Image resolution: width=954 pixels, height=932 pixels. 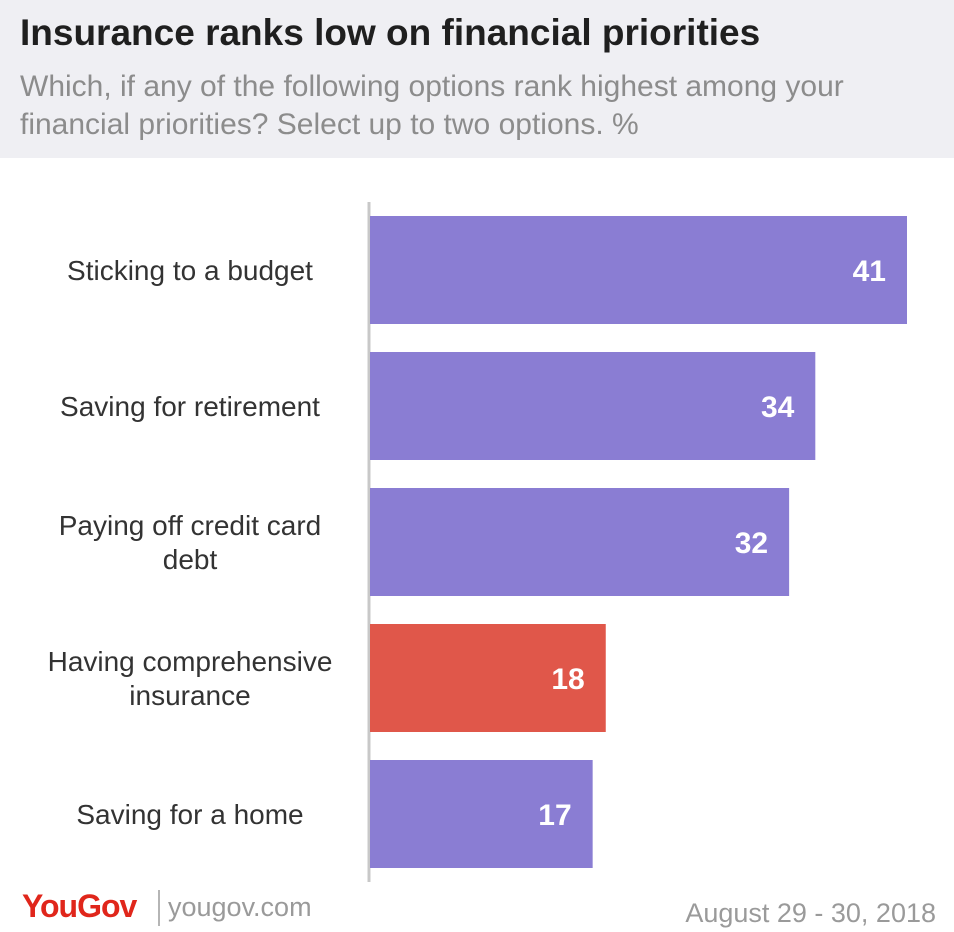 I want to click on category-label: Paying off credit card debt, so click(x=190, y=542).